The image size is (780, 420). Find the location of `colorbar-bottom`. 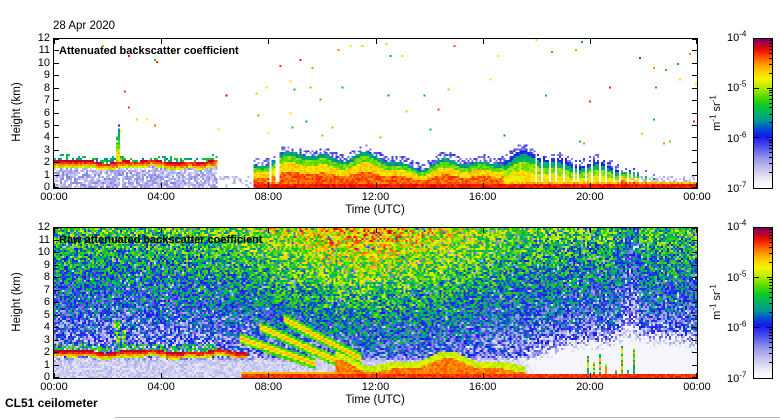

colorbar-bottom is located at coordinates (763, 303).